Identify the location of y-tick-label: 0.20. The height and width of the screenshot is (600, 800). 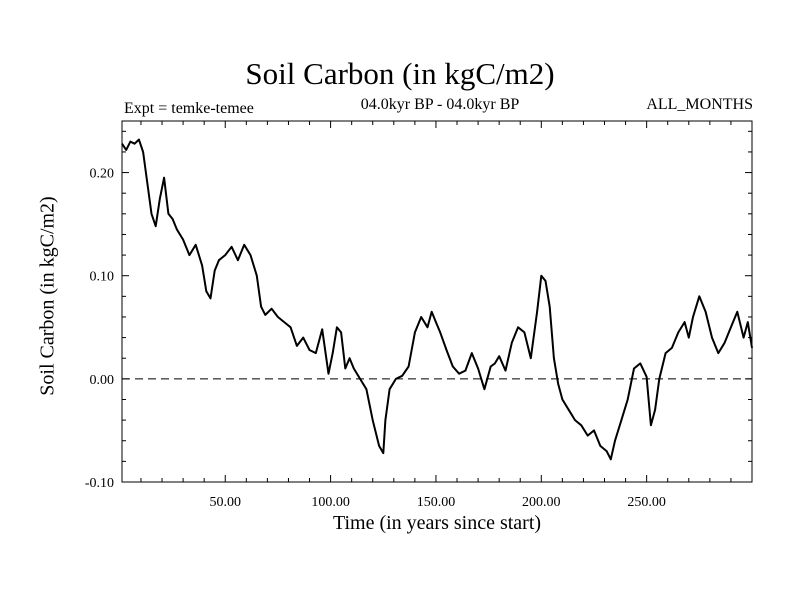
(102, 174).